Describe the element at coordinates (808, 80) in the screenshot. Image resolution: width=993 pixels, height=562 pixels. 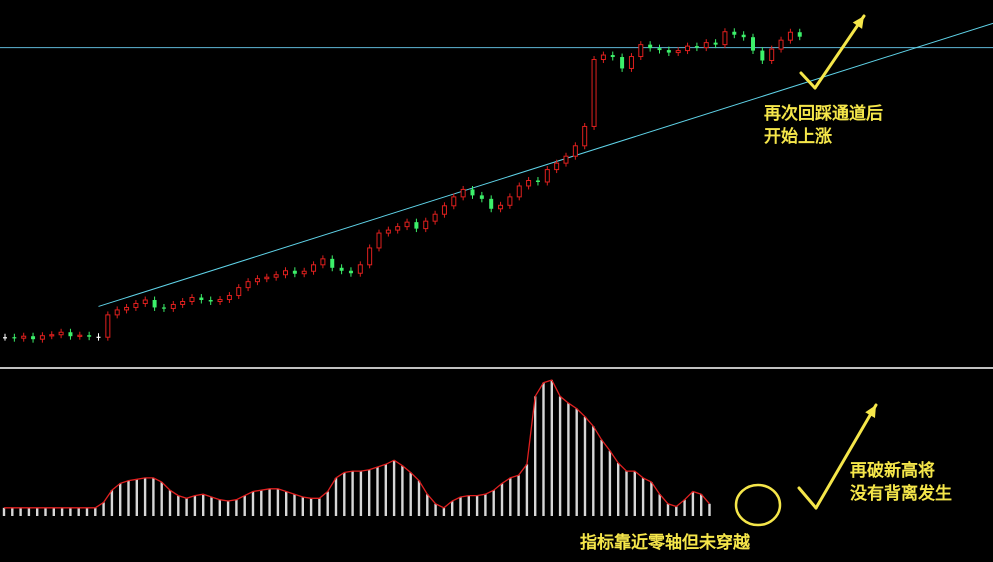
I see `pullback-stroke` at that location.